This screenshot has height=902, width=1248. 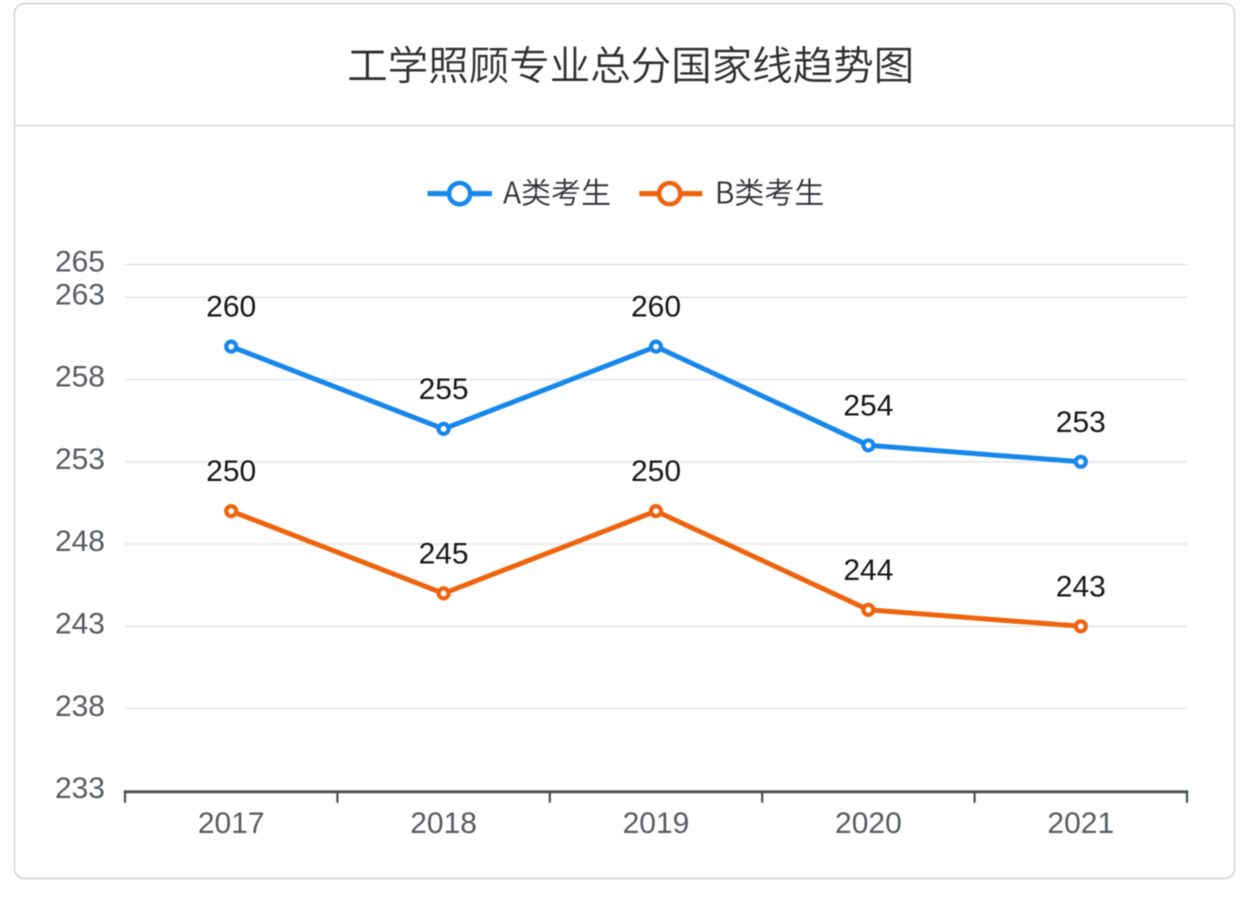 I want to click on svg-text: 255, so click(x=444, y=389).